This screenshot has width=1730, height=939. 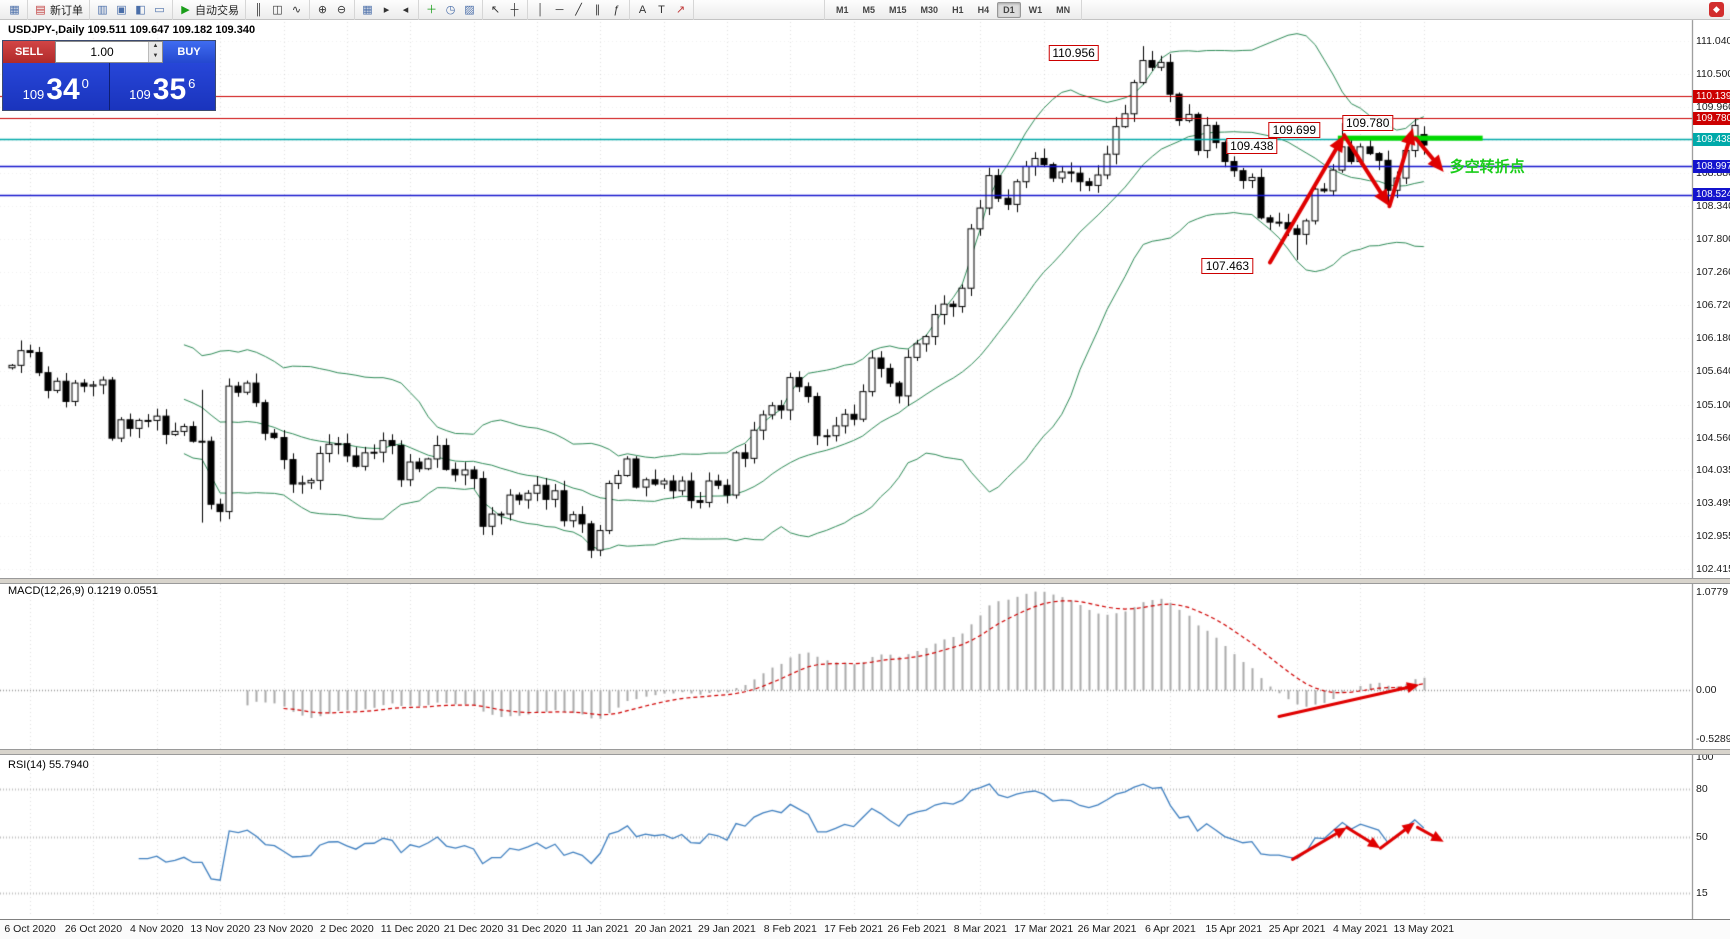 What do you see at coordinates (1706, 690) in the screenshot?
I see `macd-scale-label: 0.00` at bounding box center [1706, 690].